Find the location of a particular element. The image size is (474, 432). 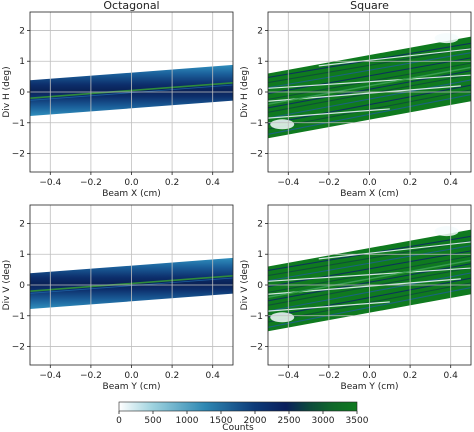

panel-title: Octagonal is located at coordinates (131, 6).